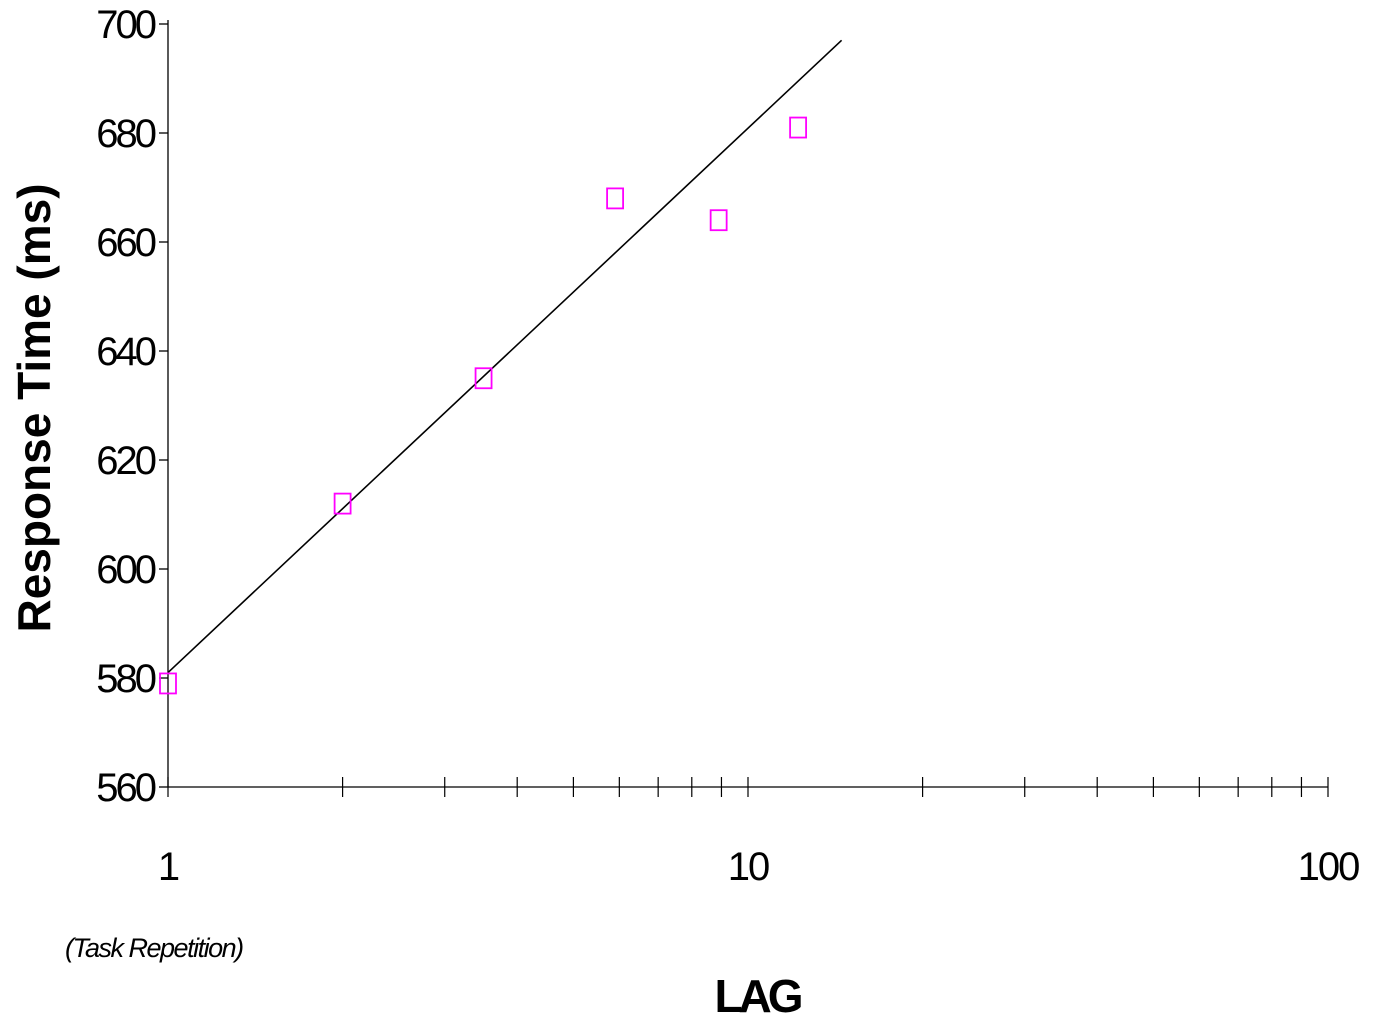 This screenshot has width=1388, height=1021. What do you see at coordinates (757, 995) in the screenshot?
I see `x-axis-label: LAG` at bounding box center [757, 995].